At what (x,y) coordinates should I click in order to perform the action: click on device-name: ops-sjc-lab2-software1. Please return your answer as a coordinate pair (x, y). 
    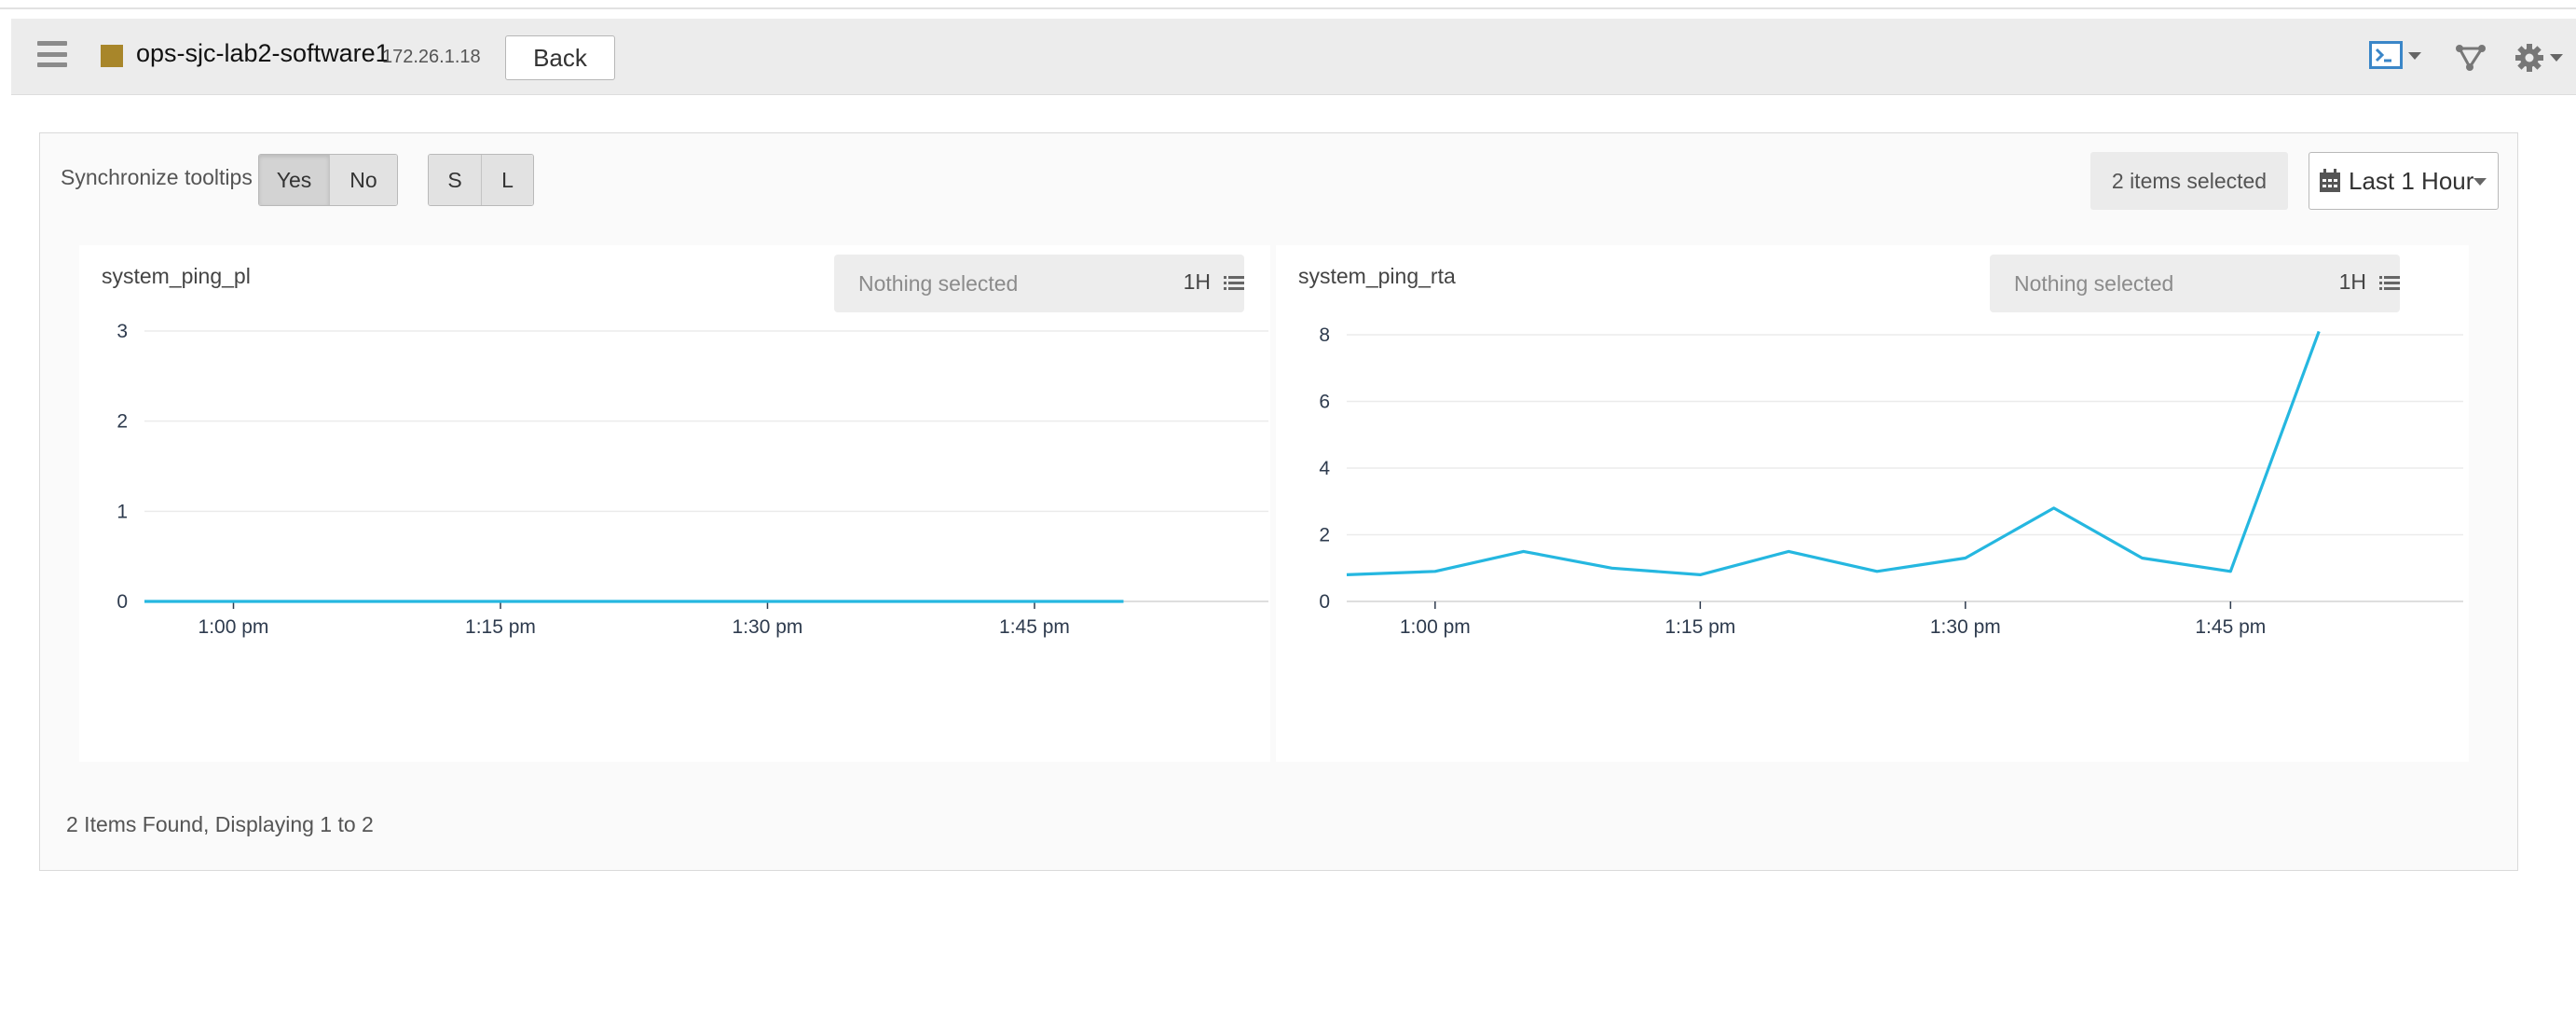
    Looking at the image, I should click on (263, 53).